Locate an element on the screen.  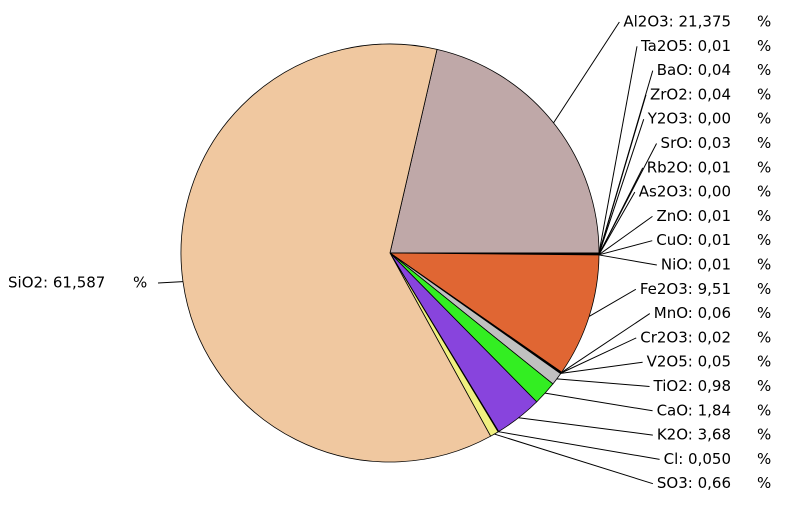
slice-label: MnO: 0,06 is located at coordinates (692, 313).